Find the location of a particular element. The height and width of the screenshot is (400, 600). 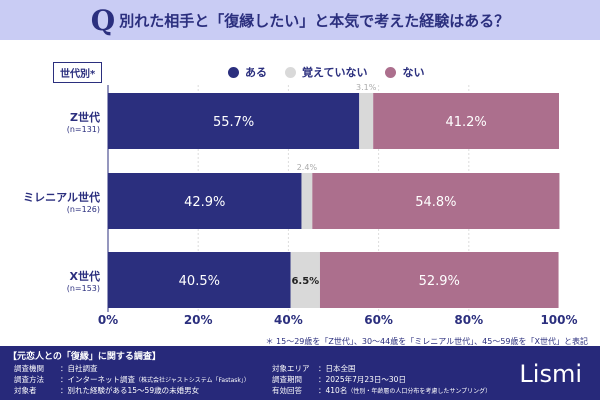

legend-item: ない is located at coordinates (404, 72).